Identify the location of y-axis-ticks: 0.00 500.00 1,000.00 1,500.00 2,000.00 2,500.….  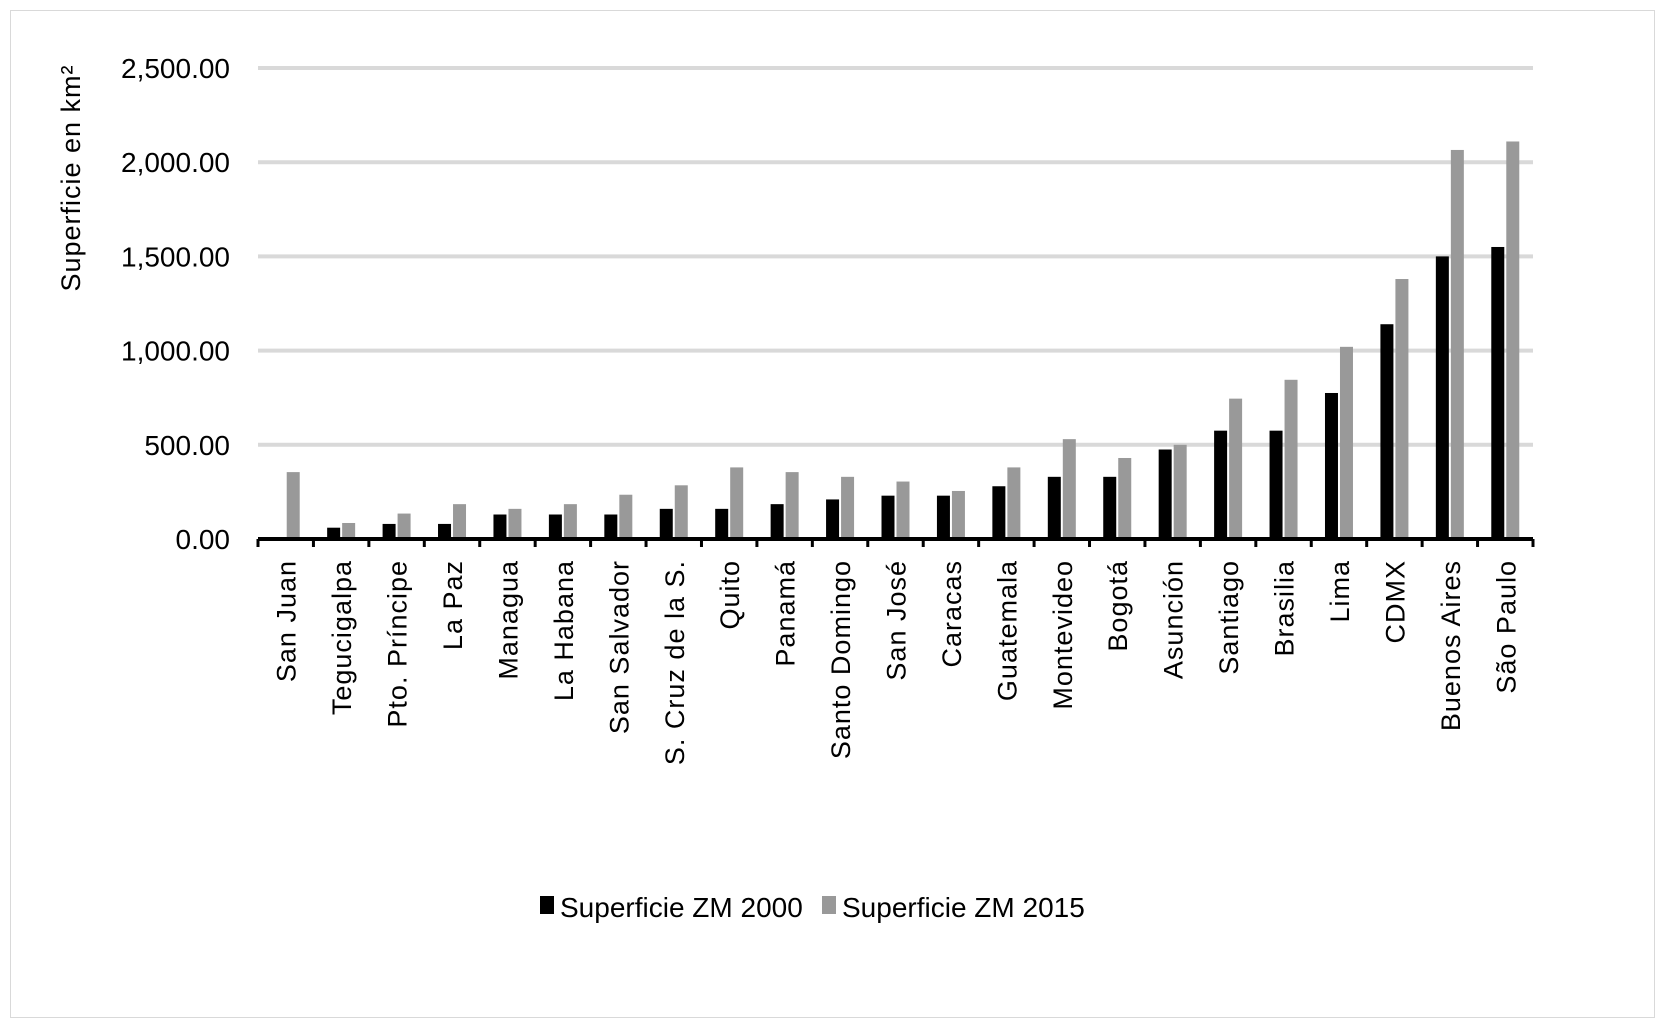
(175, 304).